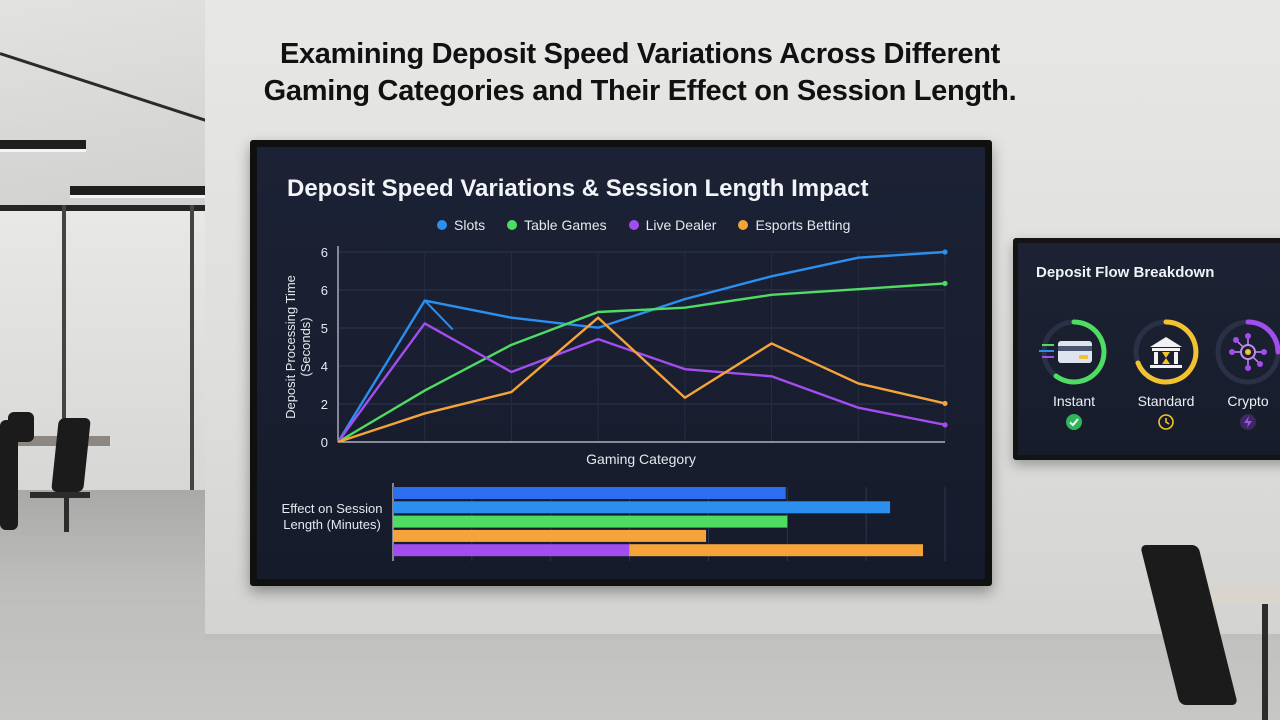 The width and height of the screenshot is (1280, 720). I want to click on flow-label: Crypto, so click(1248, 401).